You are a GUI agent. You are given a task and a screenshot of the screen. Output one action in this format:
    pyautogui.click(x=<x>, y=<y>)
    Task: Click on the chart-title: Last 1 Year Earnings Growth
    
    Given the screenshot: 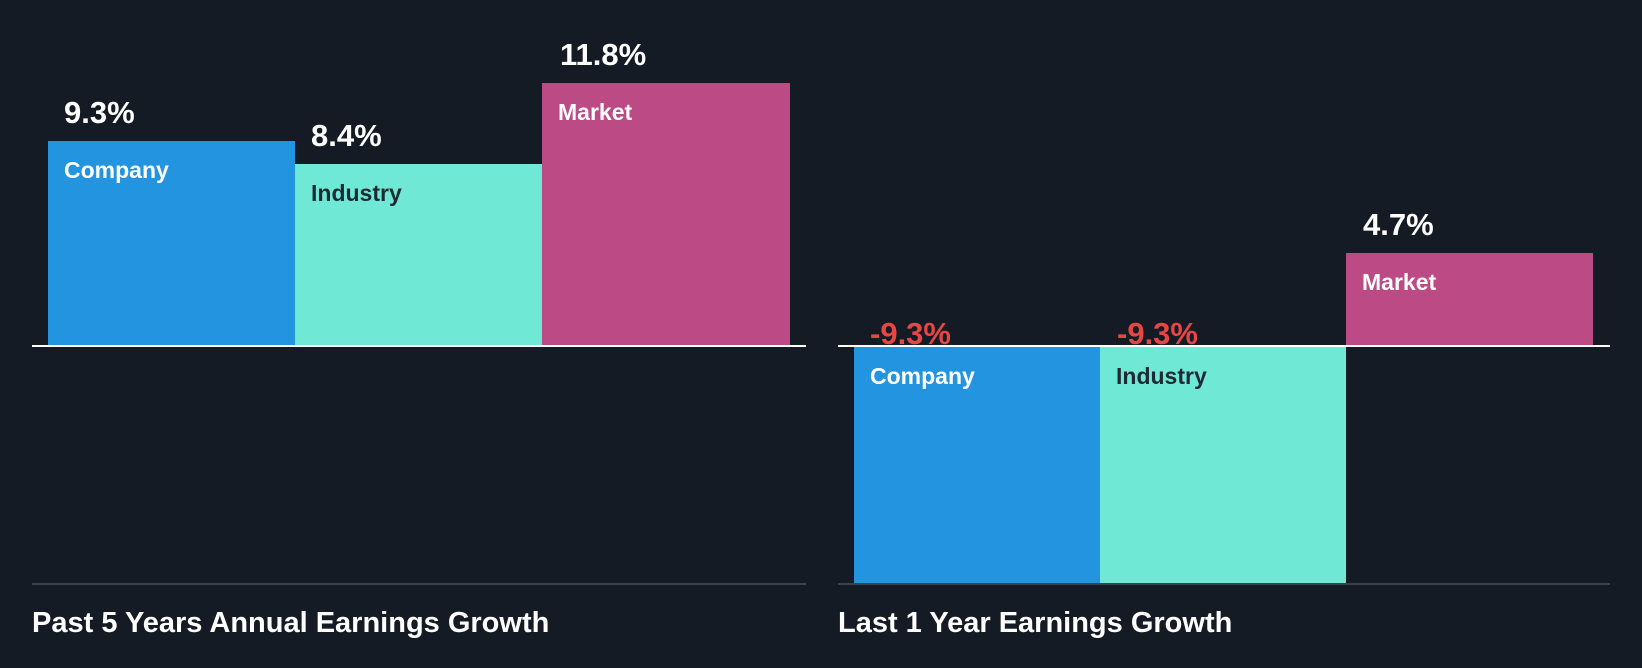 What is the action you would take?
    pyautogui.click(x=1035, y=623)
    